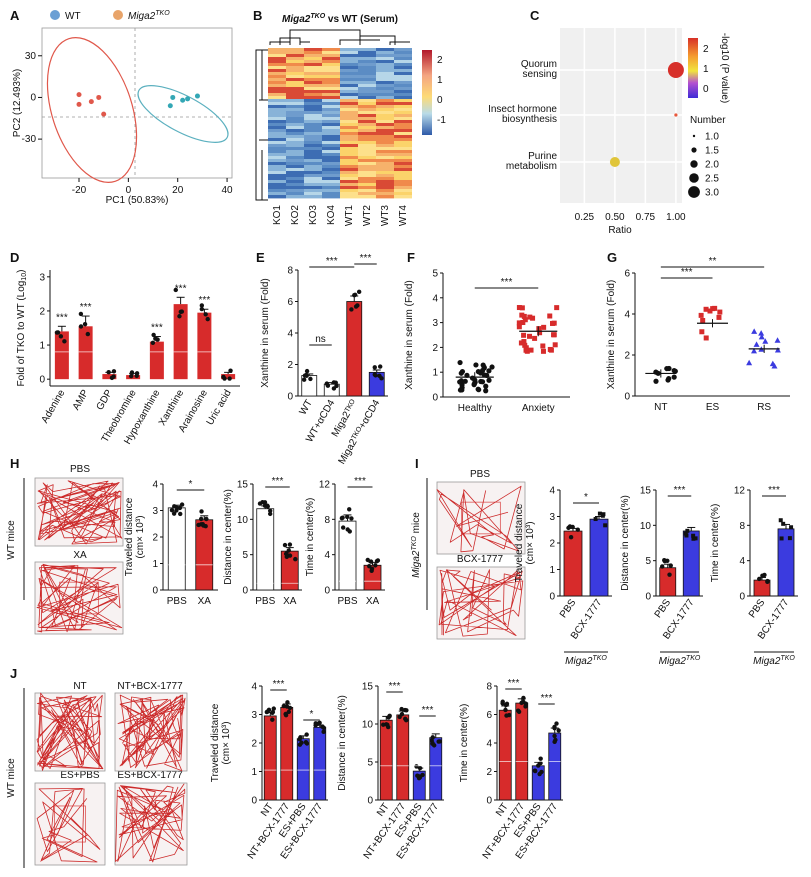  What do you see at coordinates (540, 74) in the screenshot?
I see `pathway-label: sensing` at bounding box center [540, 74].